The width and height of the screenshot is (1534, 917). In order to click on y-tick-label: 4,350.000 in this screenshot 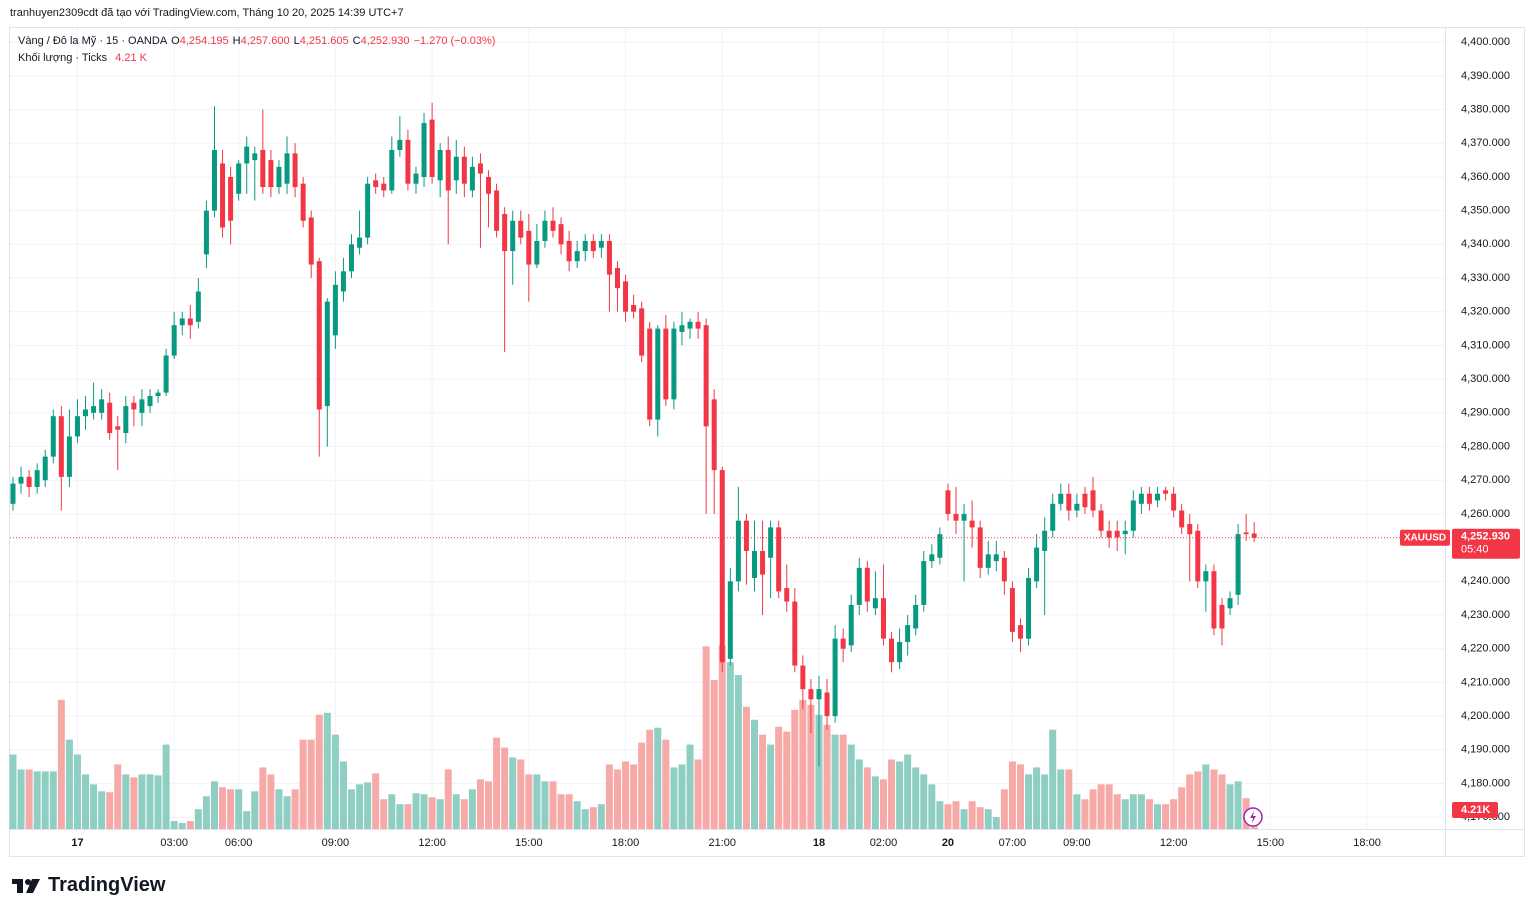, I will do `click(1485, 211)`.